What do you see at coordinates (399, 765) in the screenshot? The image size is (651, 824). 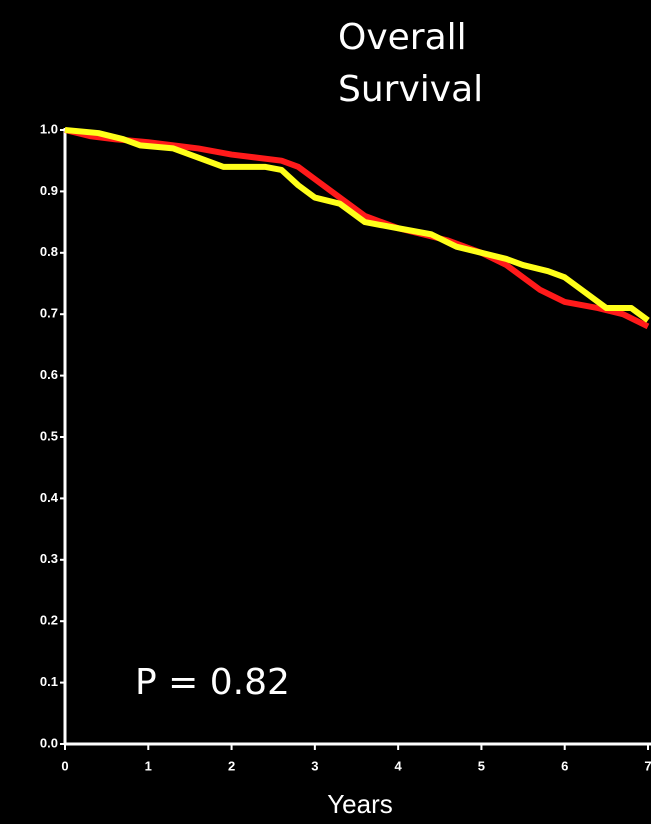 I see `x-tick-label: 4` at bounding box center [399, 765].